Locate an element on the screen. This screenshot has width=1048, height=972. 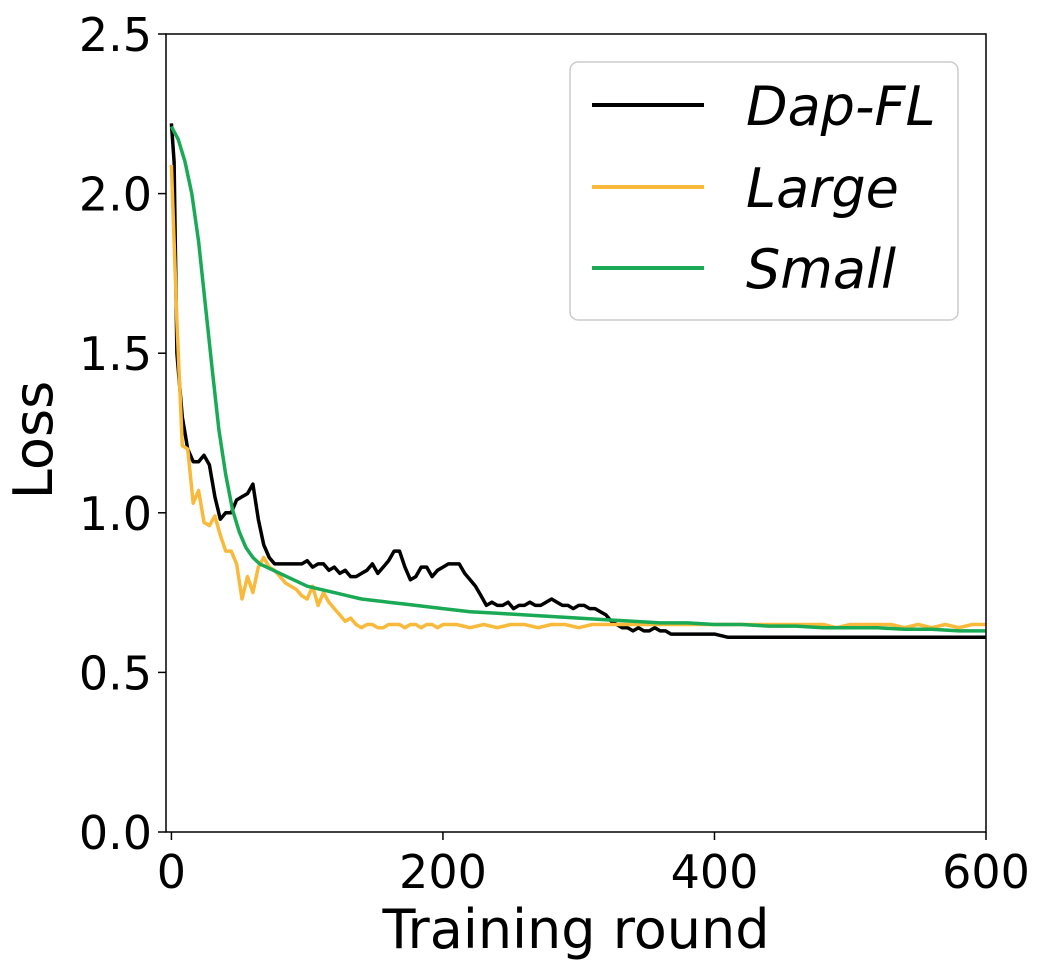
y-tick-label: 1.5 is located at coordinates (115, 354).